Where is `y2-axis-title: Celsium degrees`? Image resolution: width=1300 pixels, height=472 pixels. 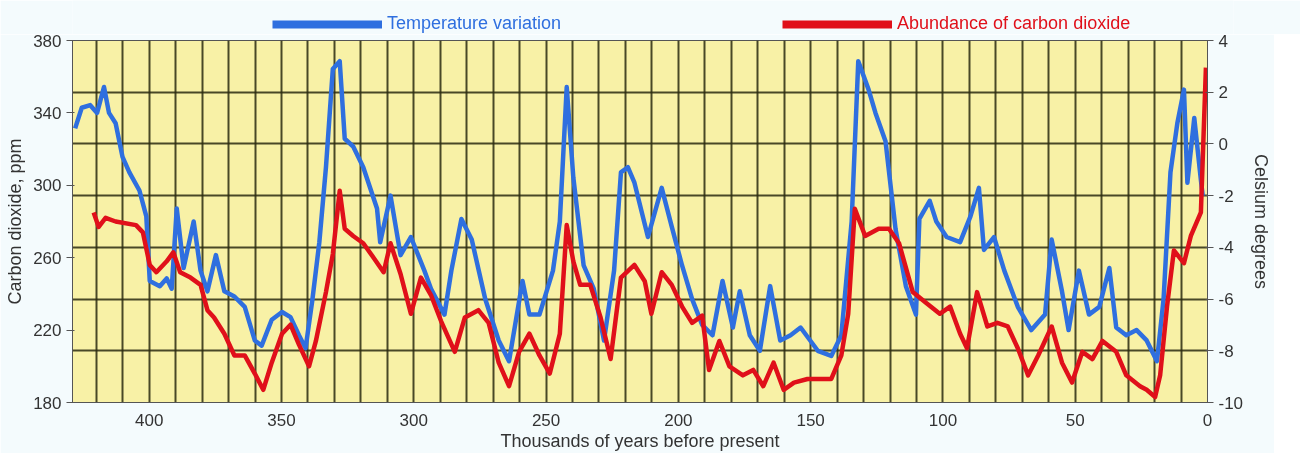 y2-axis-title: Celsium degrees is located at coordinates (1261, 221).